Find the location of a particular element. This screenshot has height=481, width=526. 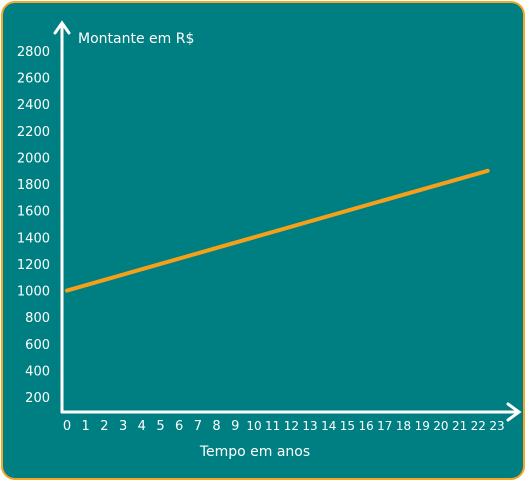

y-tick-label: 2400 is located at coordinates (33, 105).